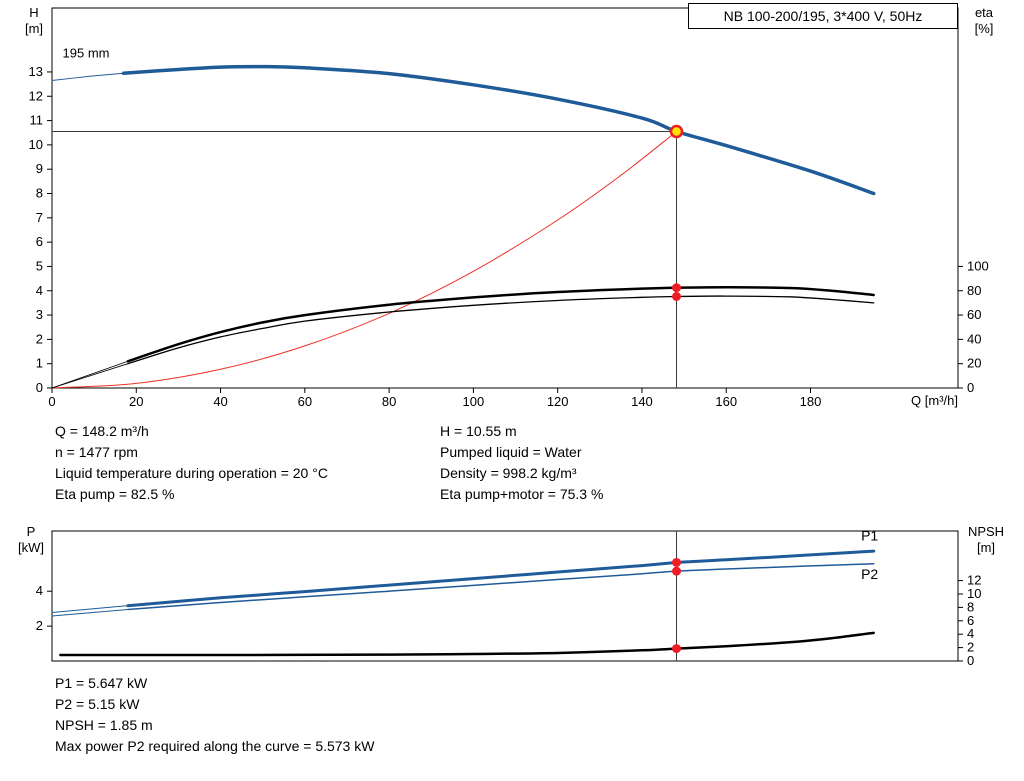 Image resolution: width=1024 pixels, height=781 pixels. What do you see at coordinates (104, 725) in the screenshot?
I see `npsh-line: NPSH = 1.85 m` at bounding box center [104, 725].